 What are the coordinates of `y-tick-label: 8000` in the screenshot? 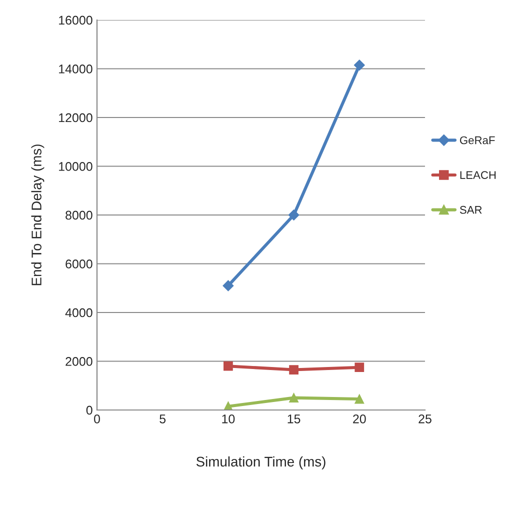 It's located at (79, 215).